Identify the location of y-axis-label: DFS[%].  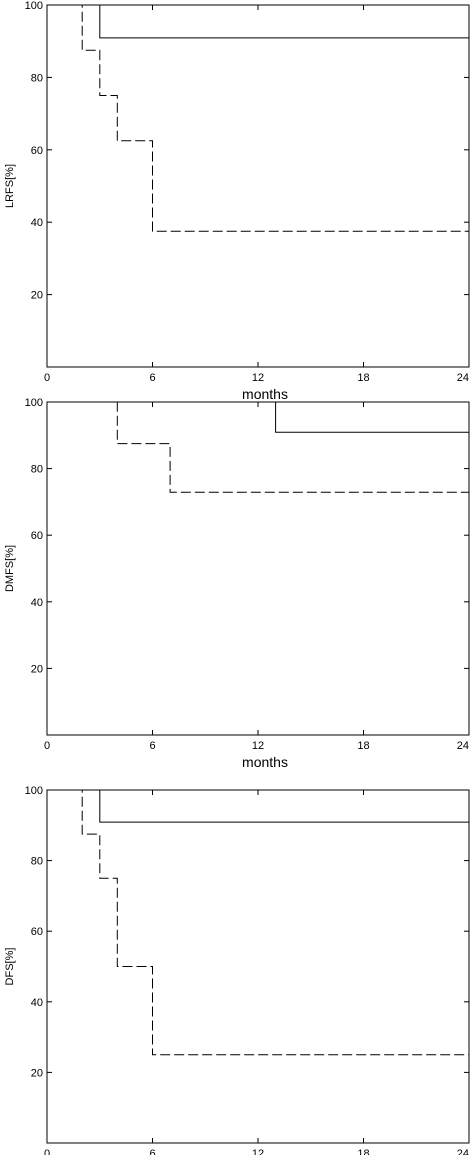
(10, 967).